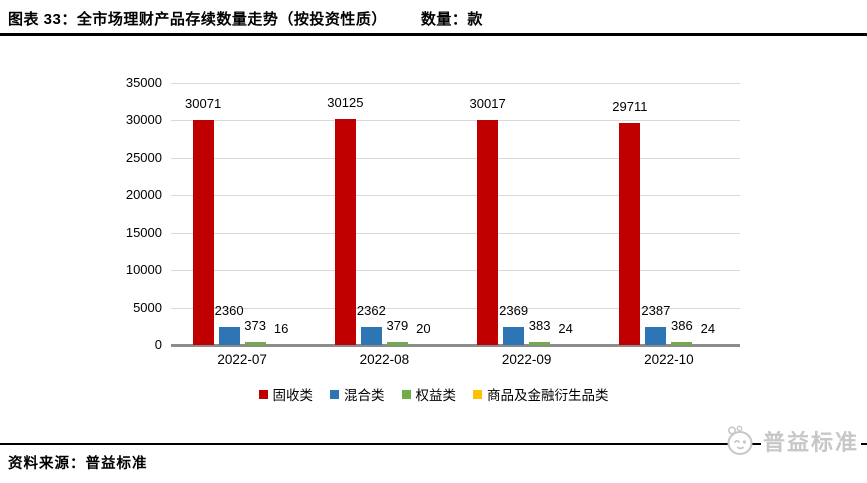 Image resolution: width=867 pixels, height=483 pixels. I want to click on chart-legend: 固收类 混合类 权益类 商品及金融衍生品类, so click(433, 394).